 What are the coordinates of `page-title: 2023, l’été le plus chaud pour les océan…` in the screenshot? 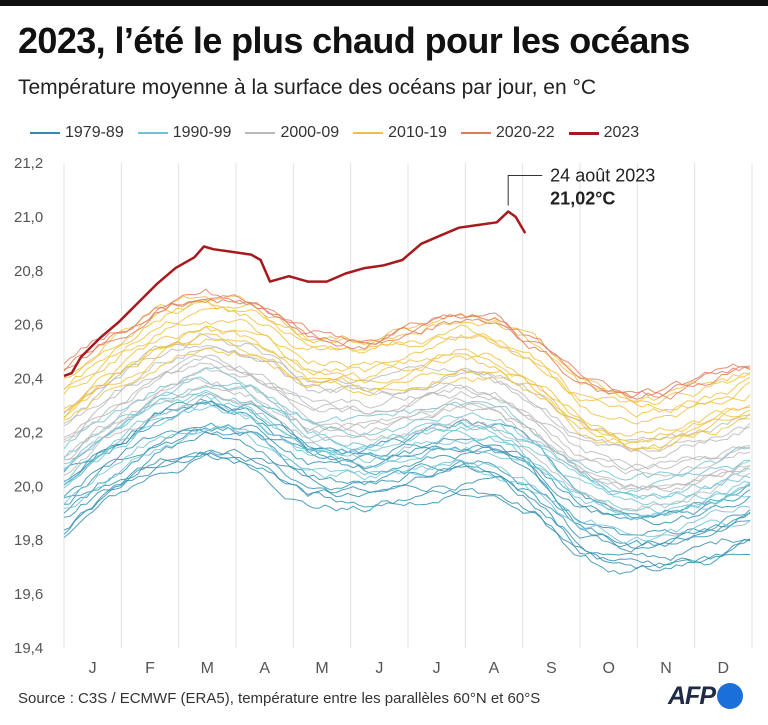 It's located at (354, 40).